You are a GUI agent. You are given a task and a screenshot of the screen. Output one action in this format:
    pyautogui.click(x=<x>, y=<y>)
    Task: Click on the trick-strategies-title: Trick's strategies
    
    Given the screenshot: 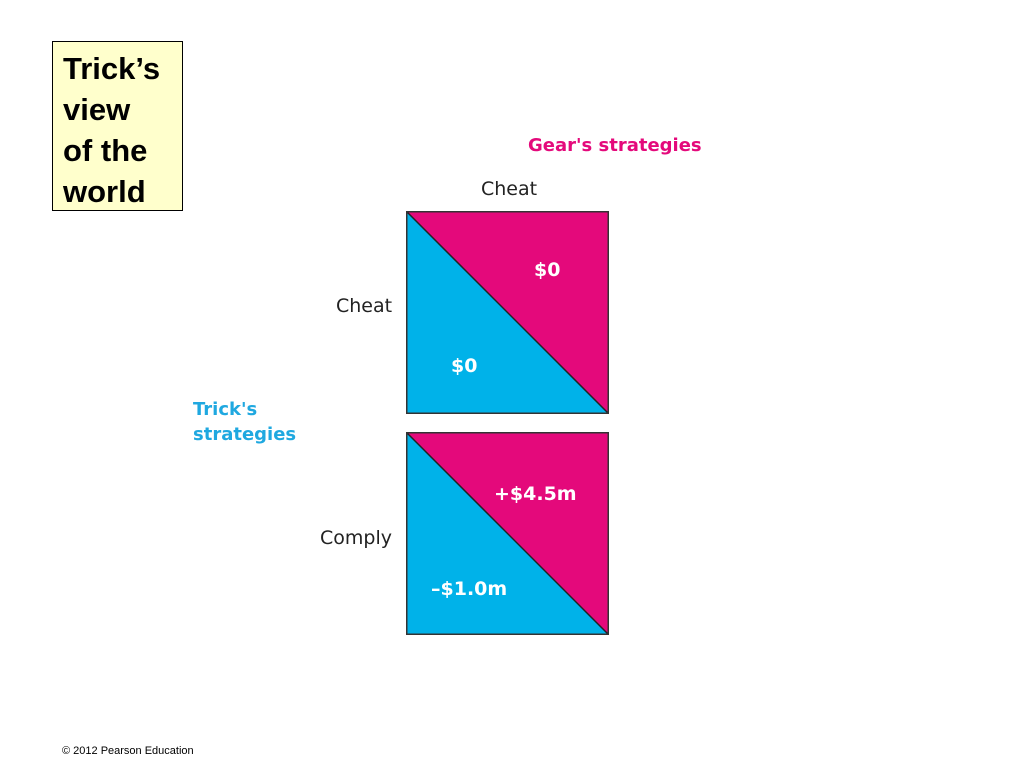 What is the action you would take?
    pyautogui.click(x=244, y=422)
    